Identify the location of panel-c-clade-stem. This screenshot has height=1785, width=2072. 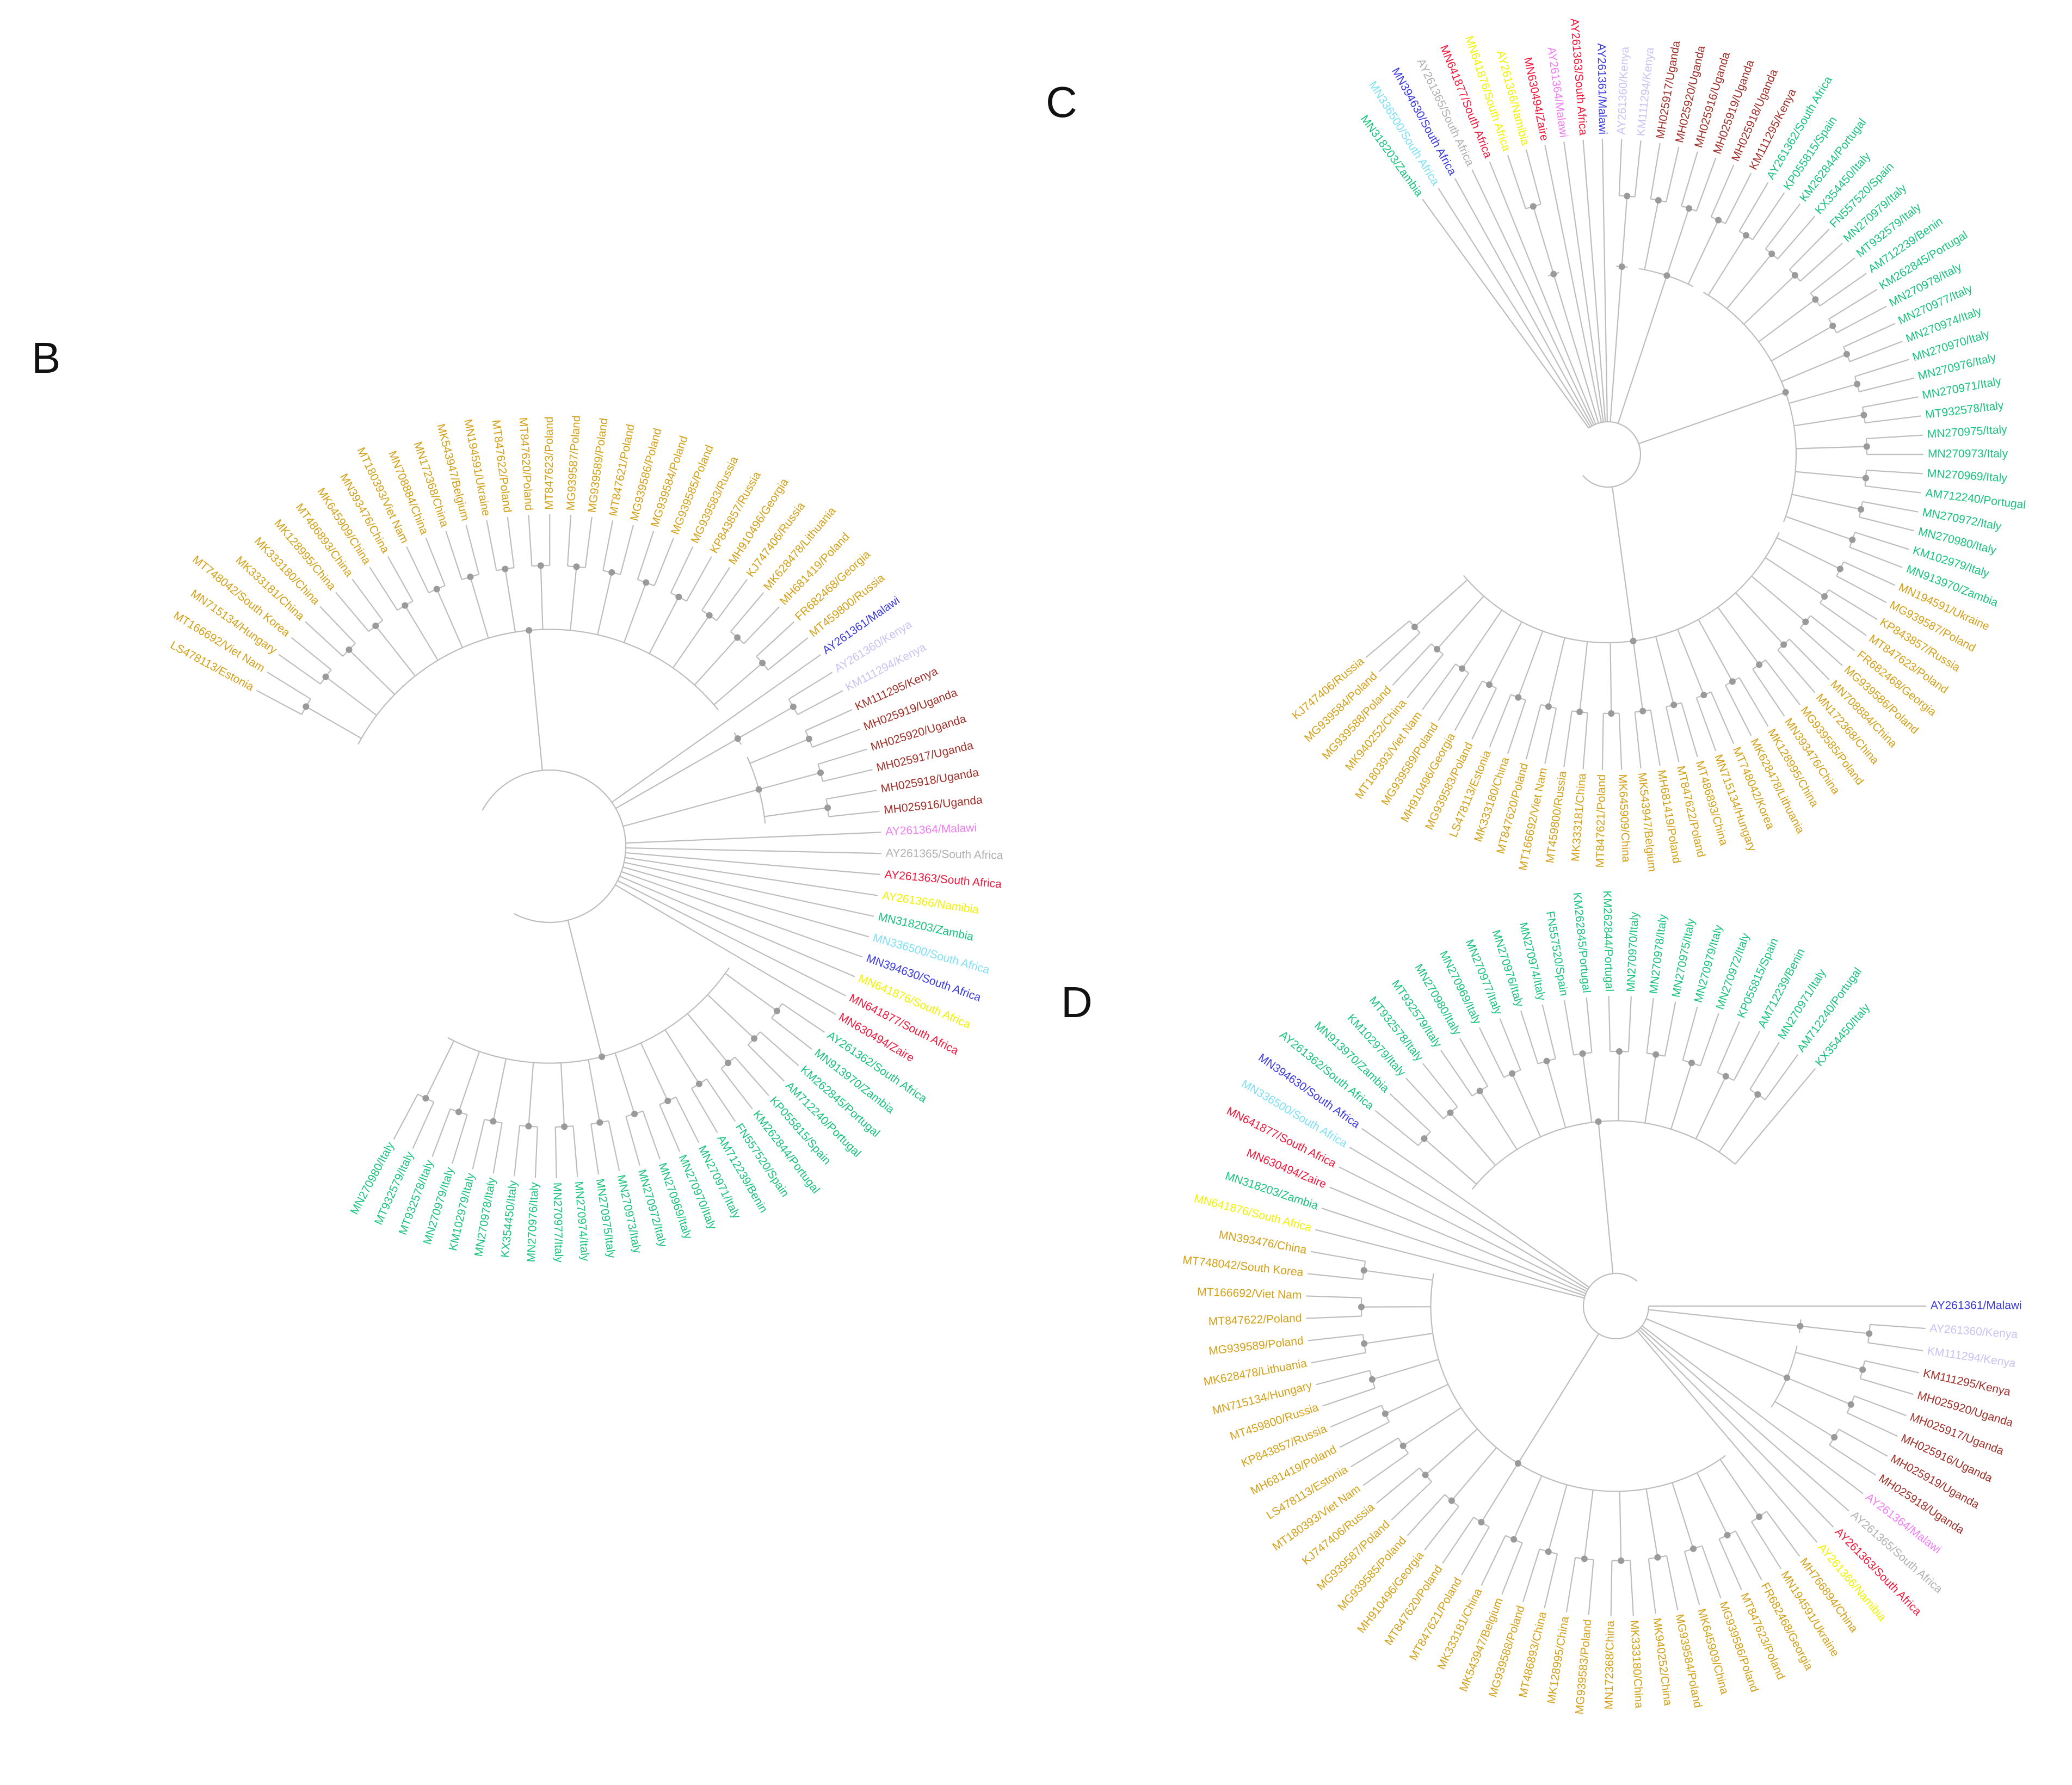
(1616, 344).